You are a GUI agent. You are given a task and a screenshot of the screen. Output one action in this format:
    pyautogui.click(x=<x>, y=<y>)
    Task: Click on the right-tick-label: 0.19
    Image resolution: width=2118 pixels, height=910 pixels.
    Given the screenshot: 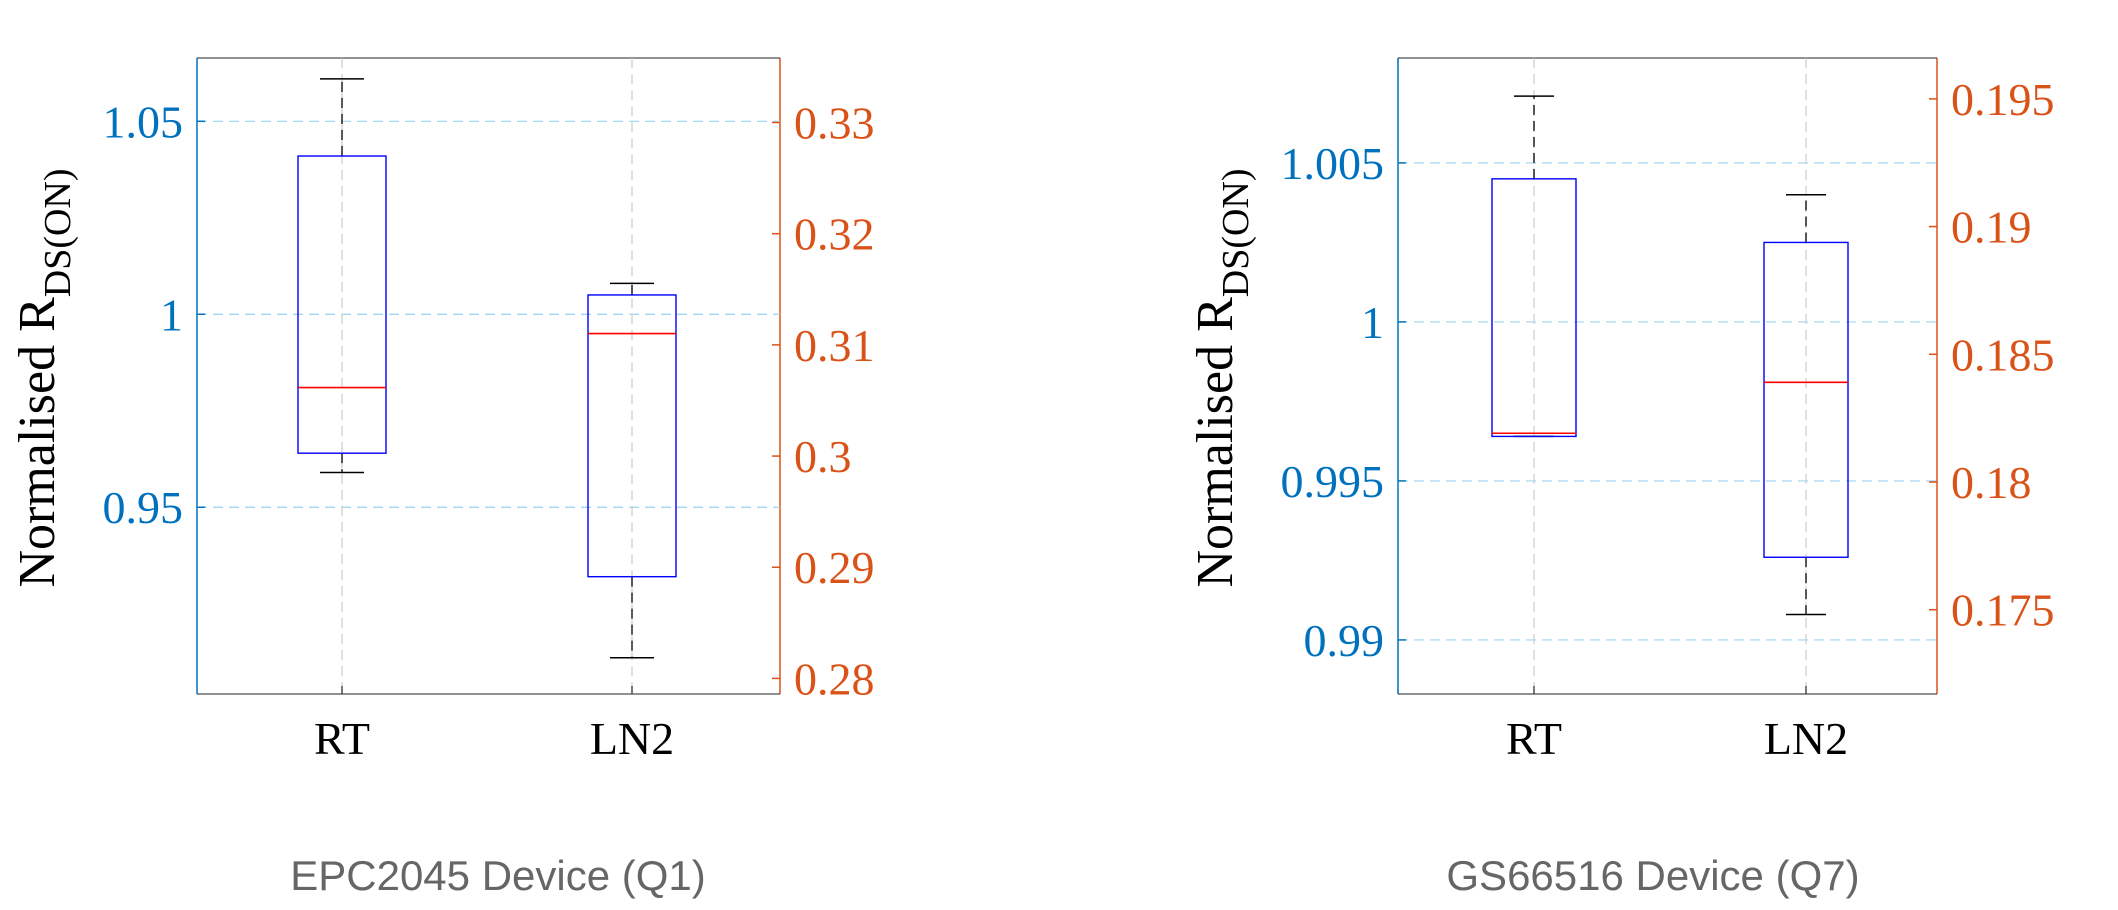 What is the action you would take?
    pyautogui.click(x=1991, y=227)
    